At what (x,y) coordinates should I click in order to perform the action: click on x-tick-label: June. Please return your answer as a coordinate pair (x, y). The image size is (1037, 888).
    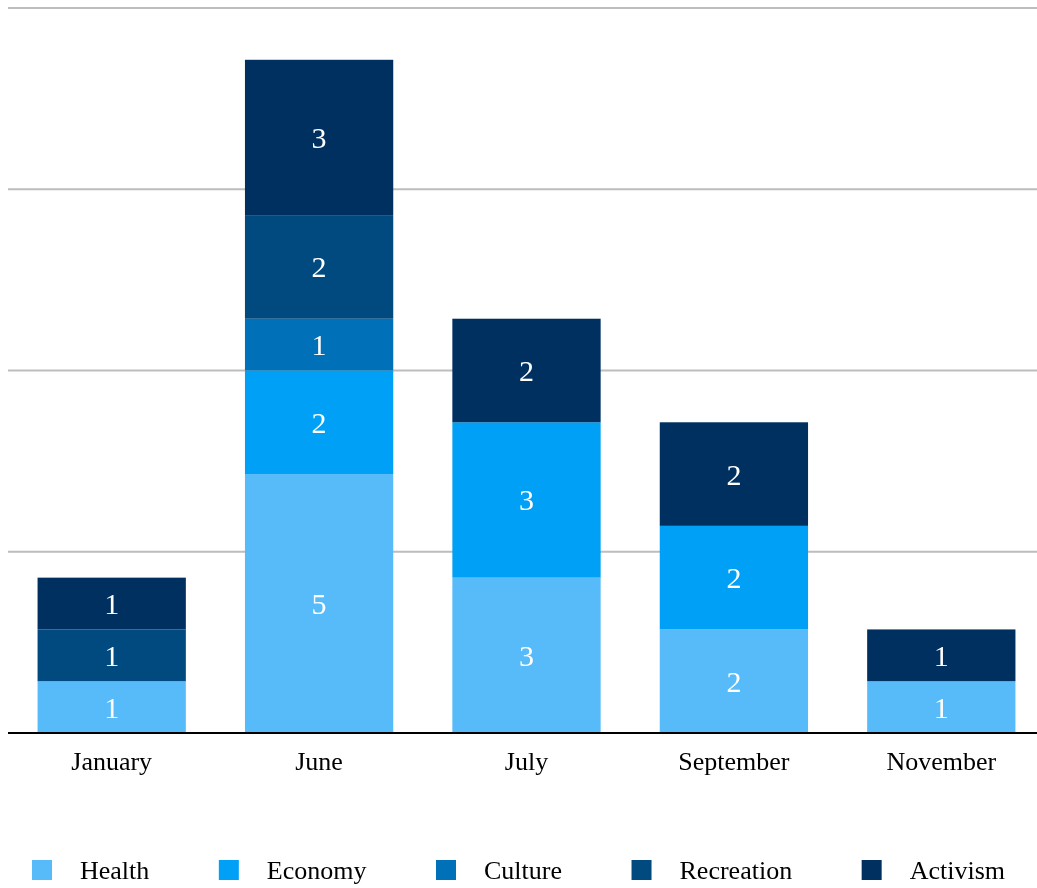
    Looking at the image, I should click on (319, 761).